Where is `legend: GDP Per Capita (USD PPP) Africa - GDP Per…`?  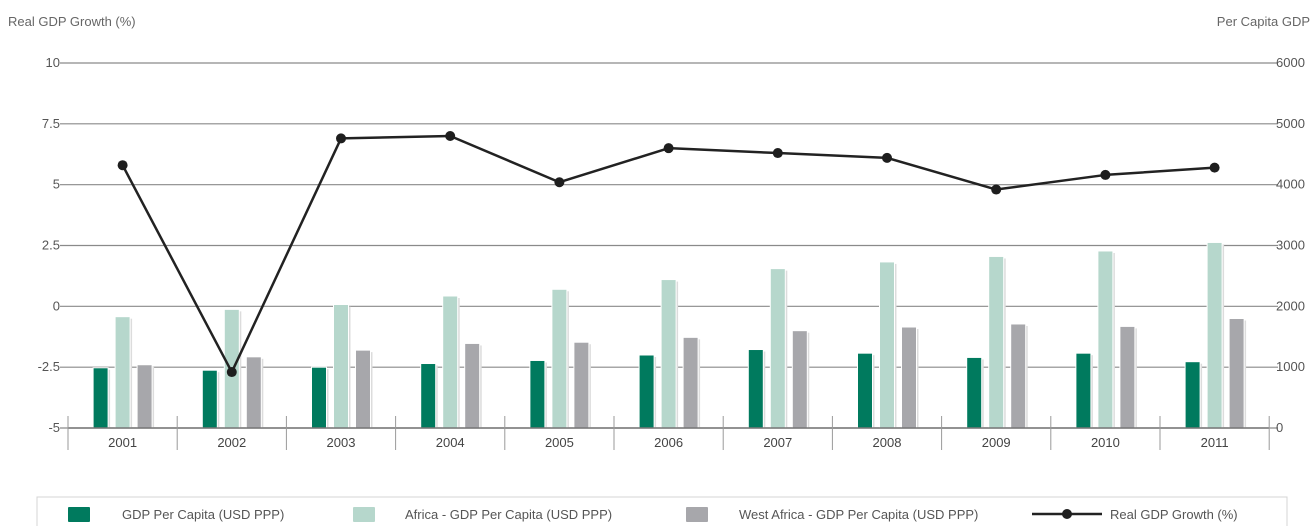
legend: GDP Per Capita (USD PPP) Africa - GDP Per… is located at coordinates (662, 511).